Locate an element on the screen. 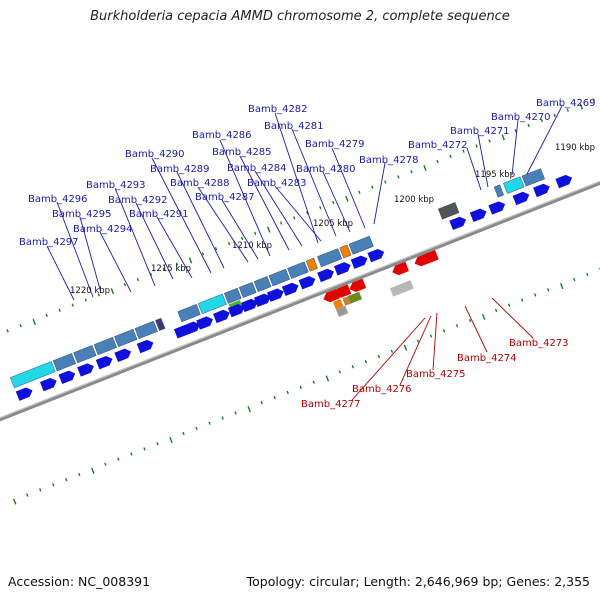 The height and width of the screenshot is (600, 600). gene-label: Bamb_4269 is located at coordinates (566, 103).